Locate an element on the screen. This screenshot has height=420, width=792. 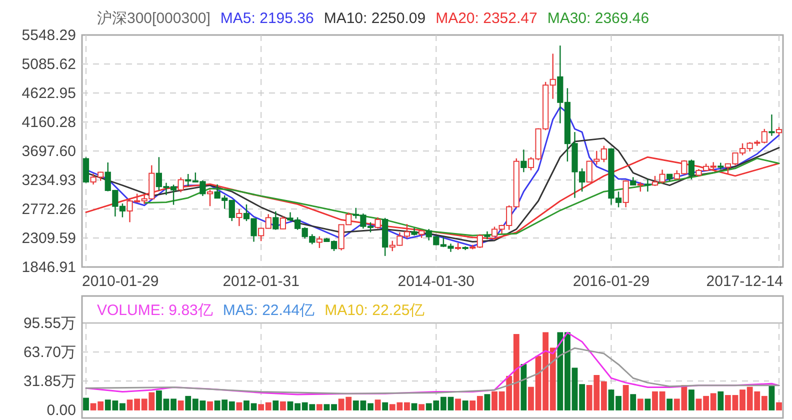
x-tick-label: 2016-01-29 is located at coordinates (611, 281).